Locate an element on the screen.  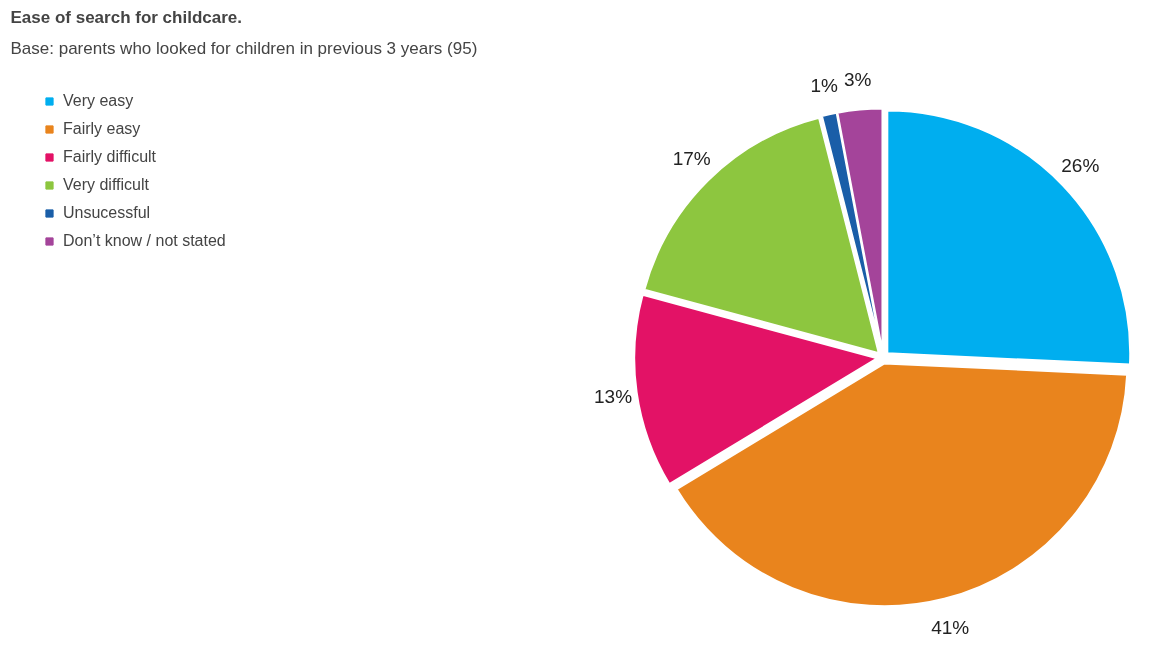
legend-label: Very difficult is located at coordinates (106, 185).